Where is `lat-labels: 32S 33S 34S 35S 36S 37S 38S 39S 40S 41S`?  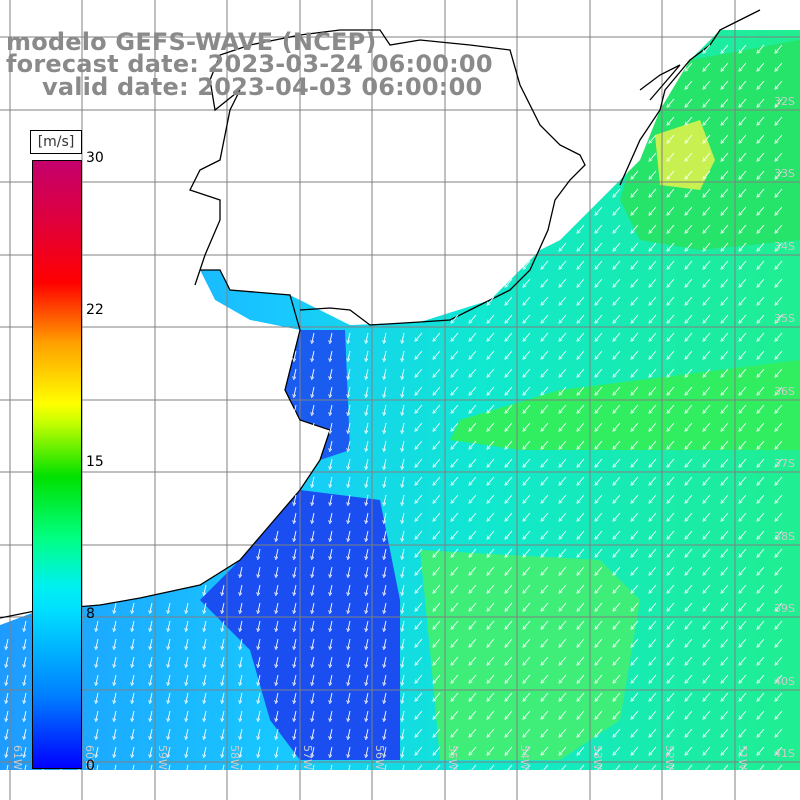
lat-labels: 32S 33S 34S 35S 36S 37S 38S 39S 40S 41S is located at coordinates (784, 427).